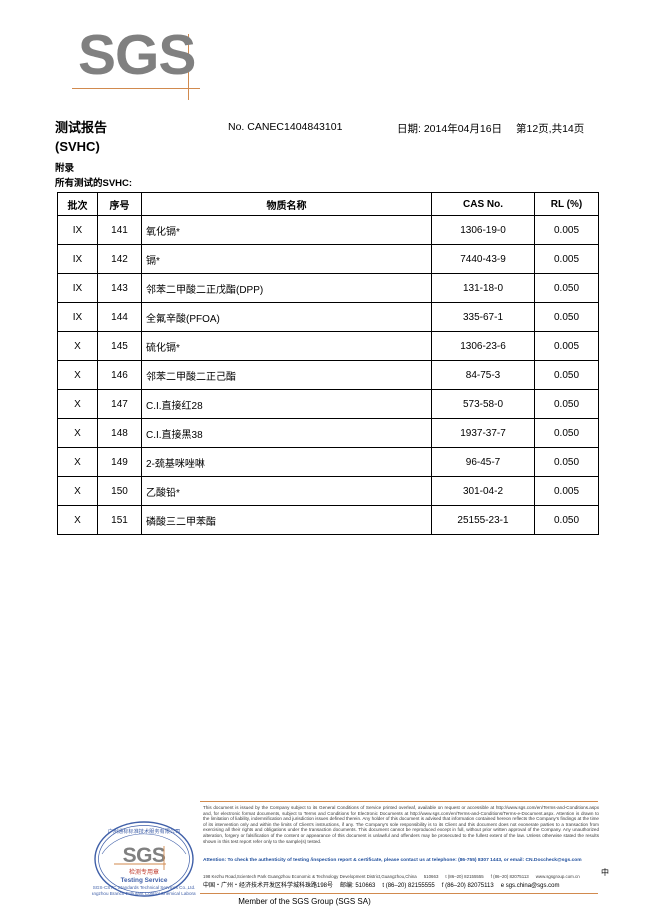  What do you see at coordinates (450, 129) in the screenshot?
I see `report-date: 日期: 2014年04月16日` at bounding box center [450, 129].